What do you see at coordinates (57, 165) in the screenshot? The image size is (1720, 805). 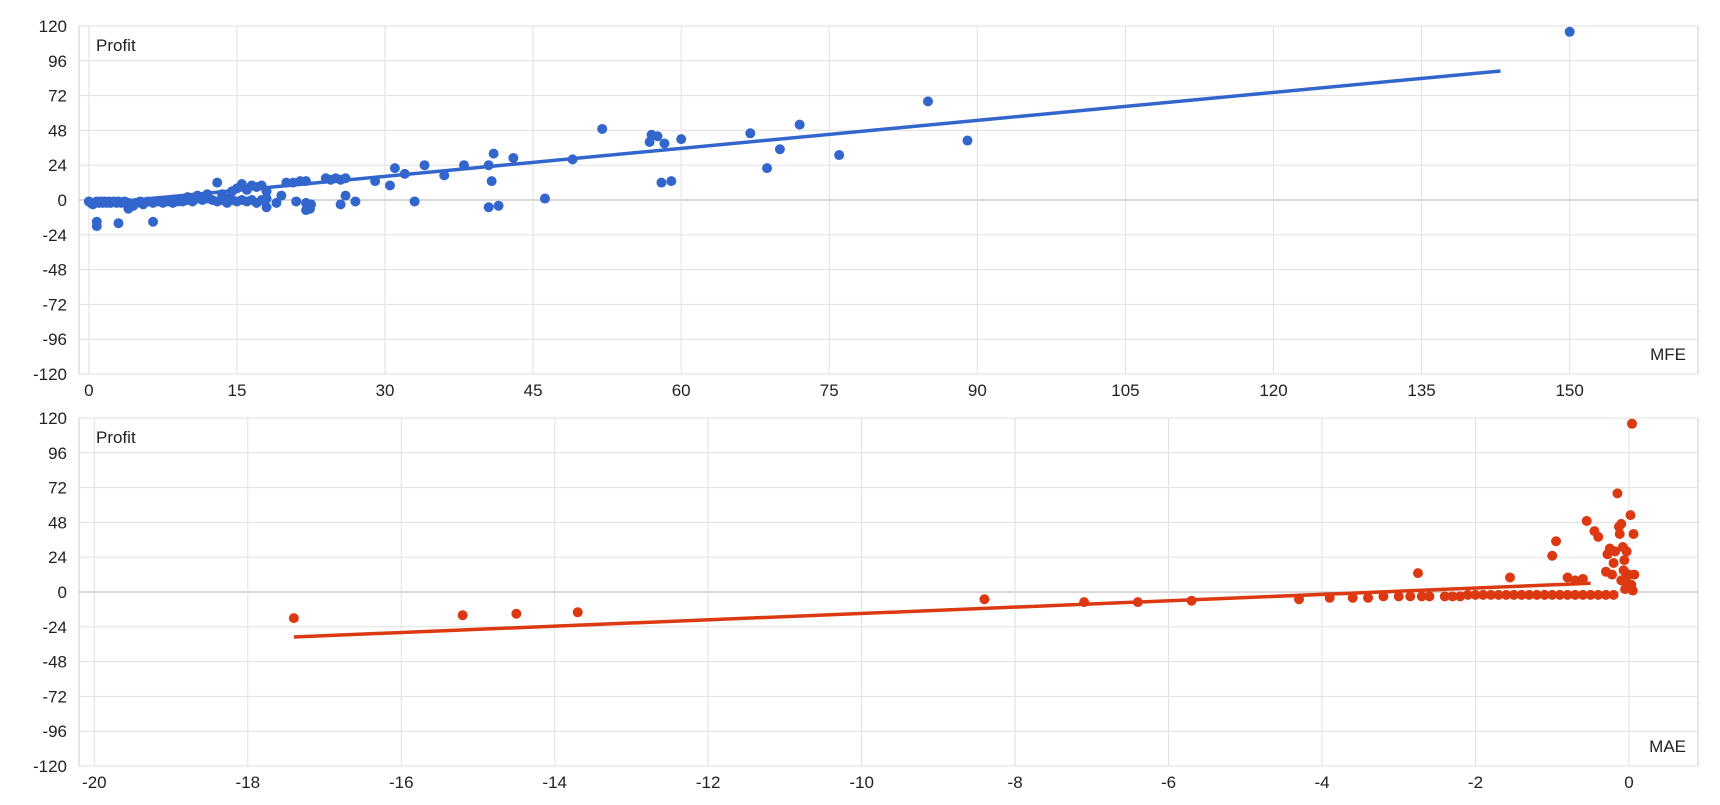 I see `mfe-y-tick-label: 24` at bounding box center [57, 165].